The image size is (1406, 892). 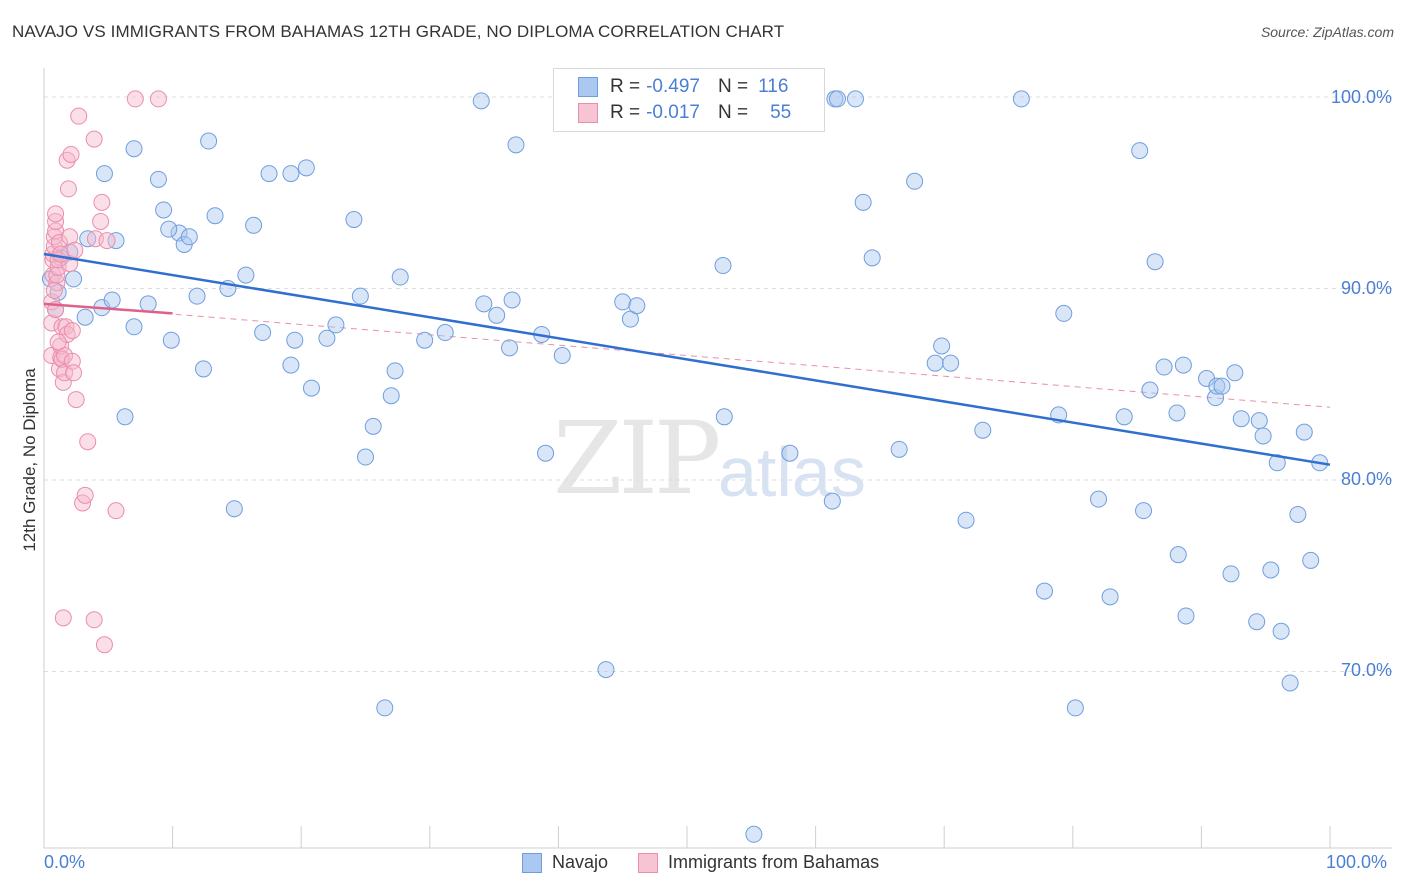 What do you see at coordinates (1366, 479) in the screenshot?
I see `y-tick-label-80: 80.0%` at bounding box center [1366, 479].